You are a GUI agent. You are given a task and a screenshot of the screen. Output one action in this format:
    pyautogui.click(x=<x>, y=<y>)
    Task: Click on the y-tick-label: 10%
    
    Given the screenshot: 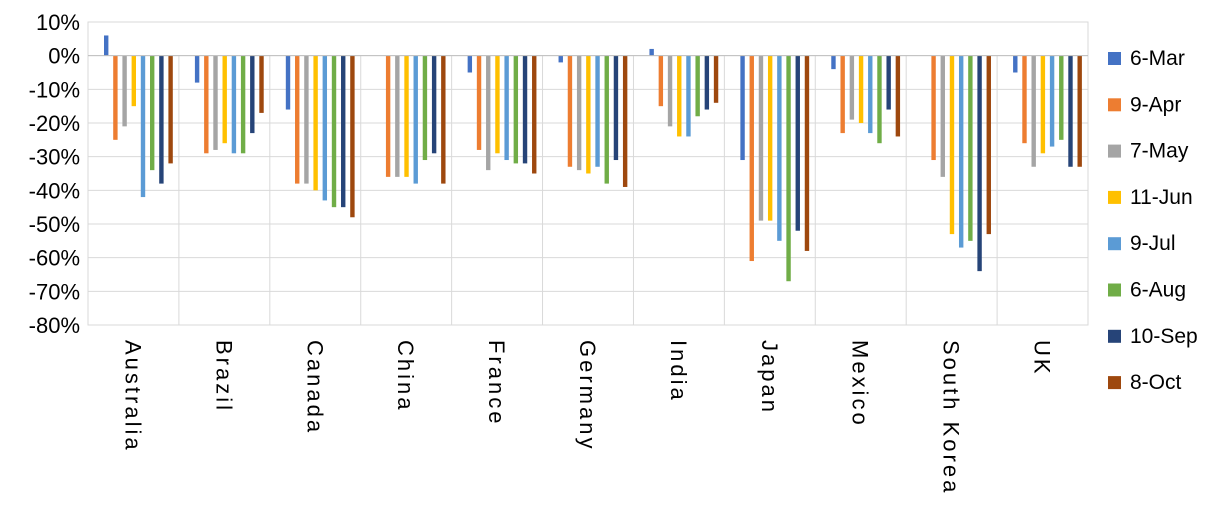 What is the action you would take?
    pyautogui.click(x=58, y=22)
    